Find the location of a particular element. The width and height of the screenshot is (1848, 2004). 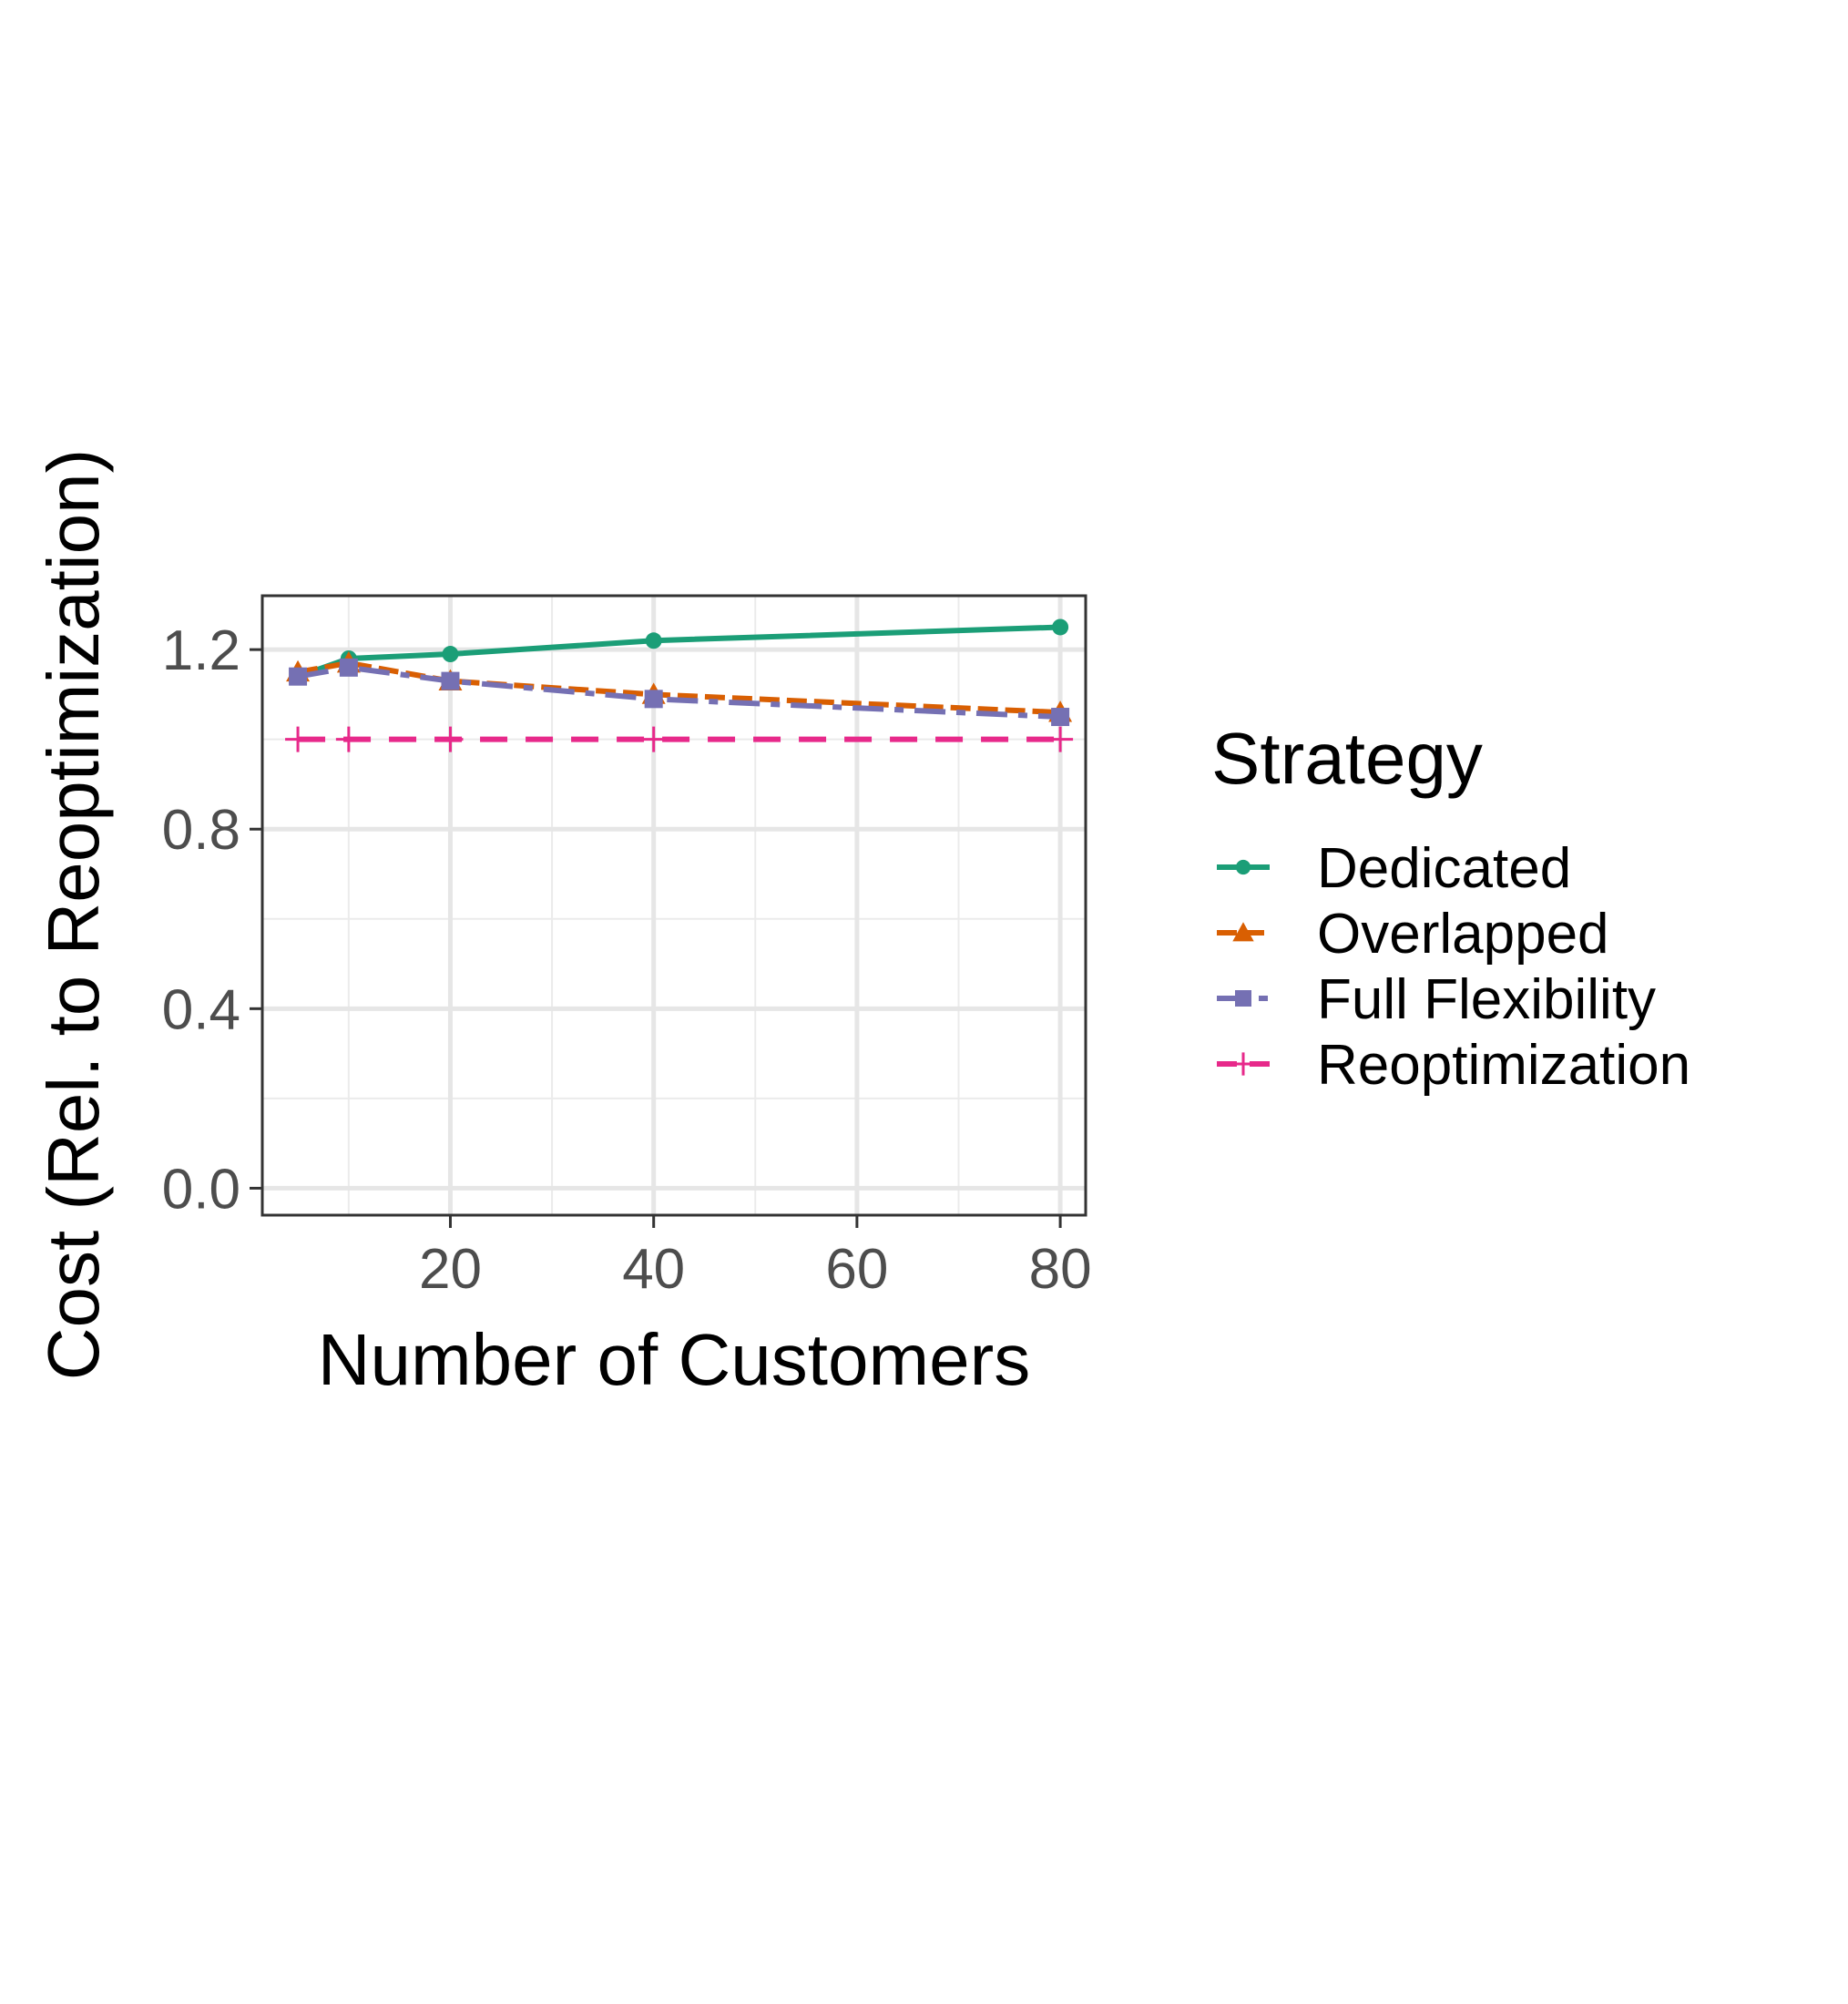

plot-panel-border is located at coordinates (673, 905).